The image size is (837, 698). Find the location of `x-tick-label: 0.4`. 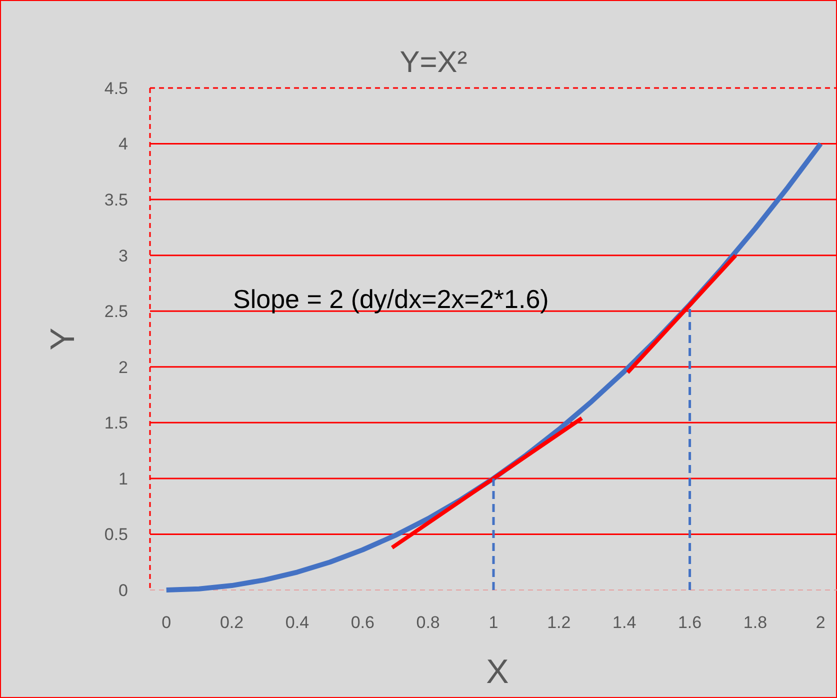

x-tick-label: 0.4 is located at coordinates (297, 622).